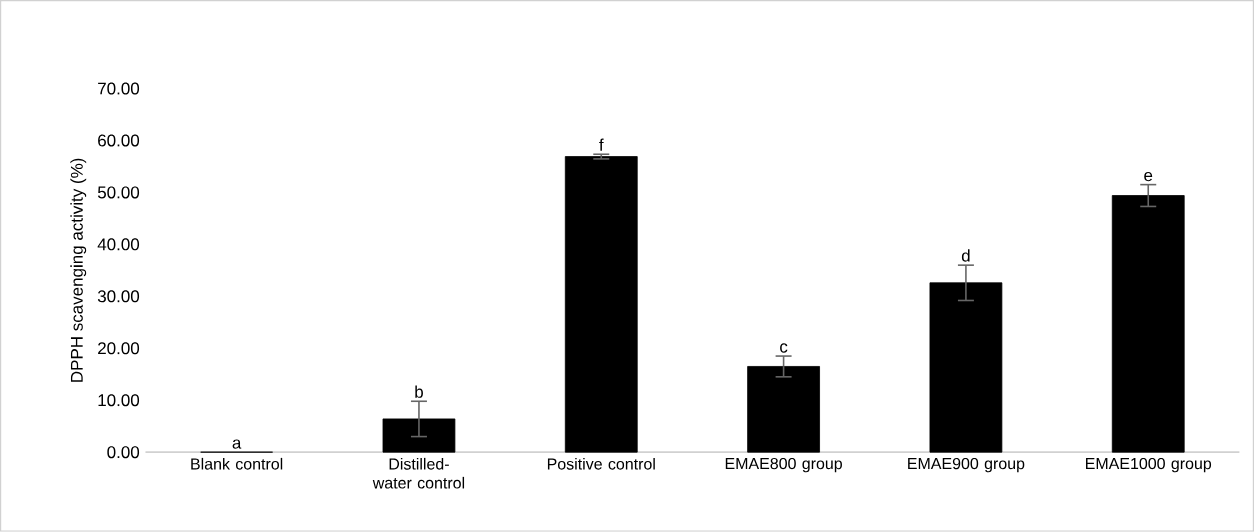 This screenshot has width=1254, height=532. What do you see at coordinates (118, 296) in the screenshot?
I see `y-tick-label: 30.00` at bounding box center [118, 296].